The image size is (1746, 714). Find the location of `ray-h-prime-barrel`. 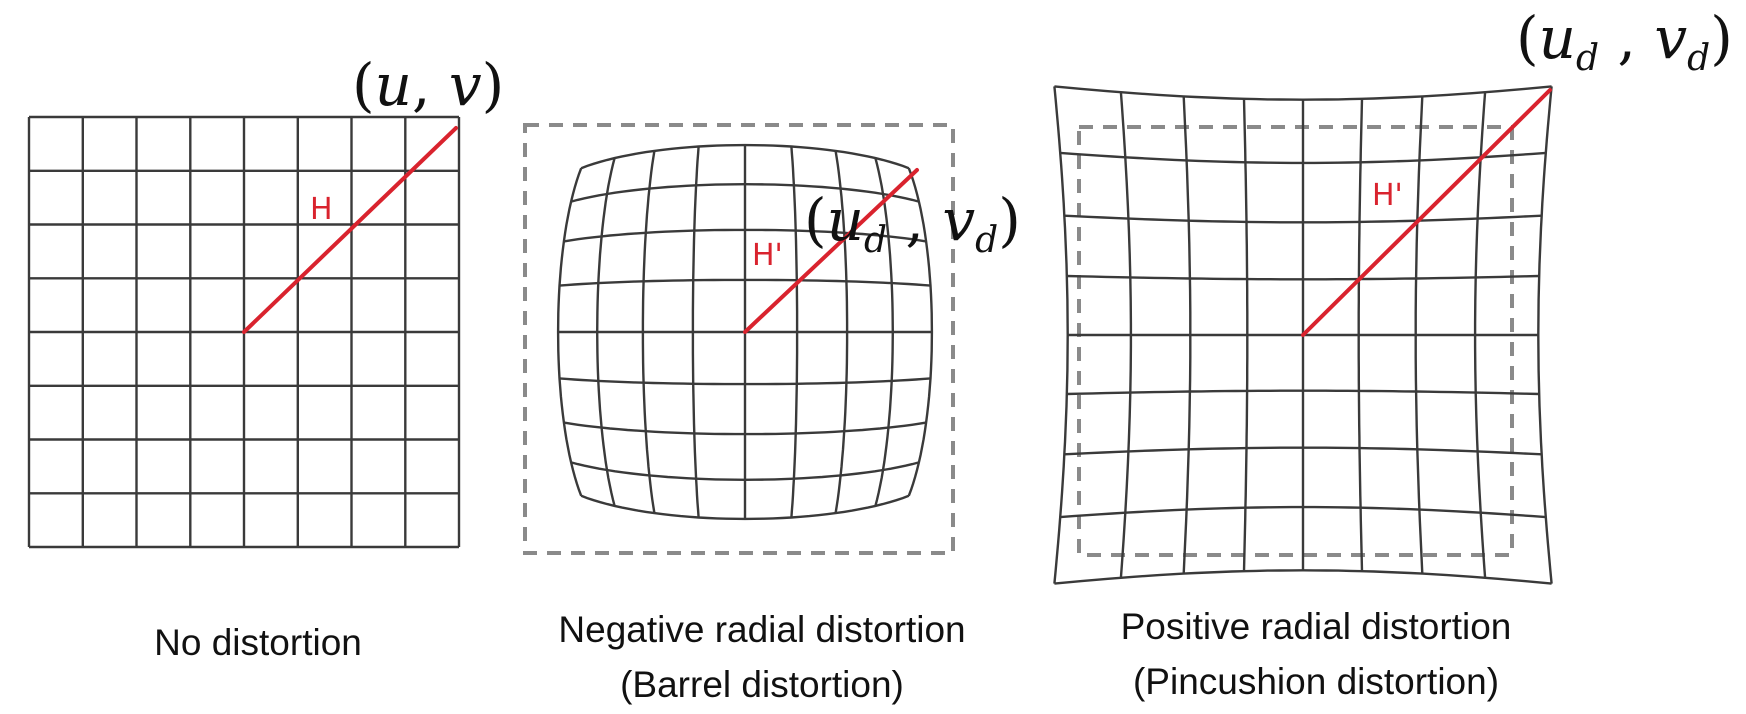

ray-h-prime-barrel is located at coordinates (831, 251).